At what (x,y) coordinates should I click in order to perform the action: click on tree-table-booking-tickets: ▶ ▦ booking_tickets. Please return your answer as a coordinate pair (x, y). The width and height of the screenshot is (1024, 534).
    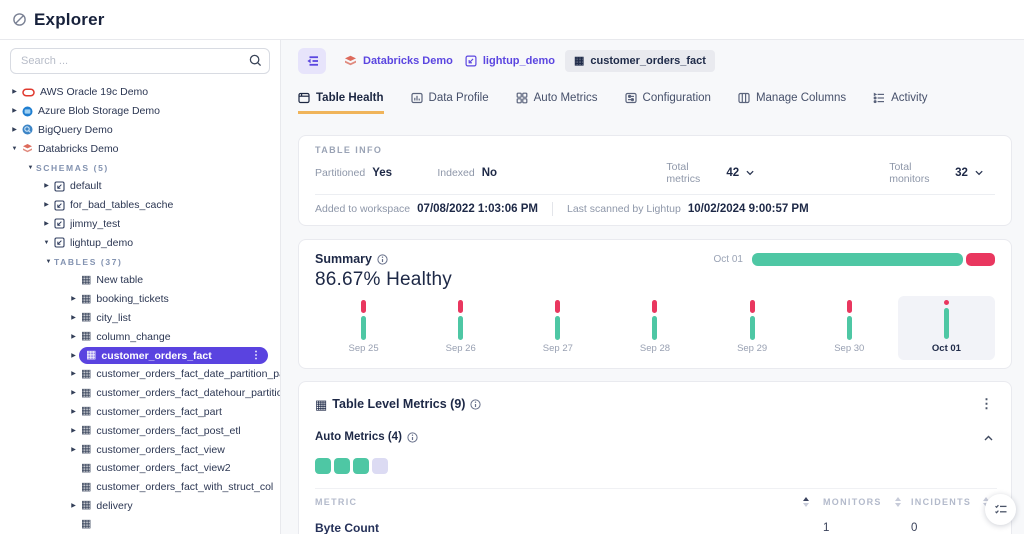
    Looking at the image, I should click on (140, 299).